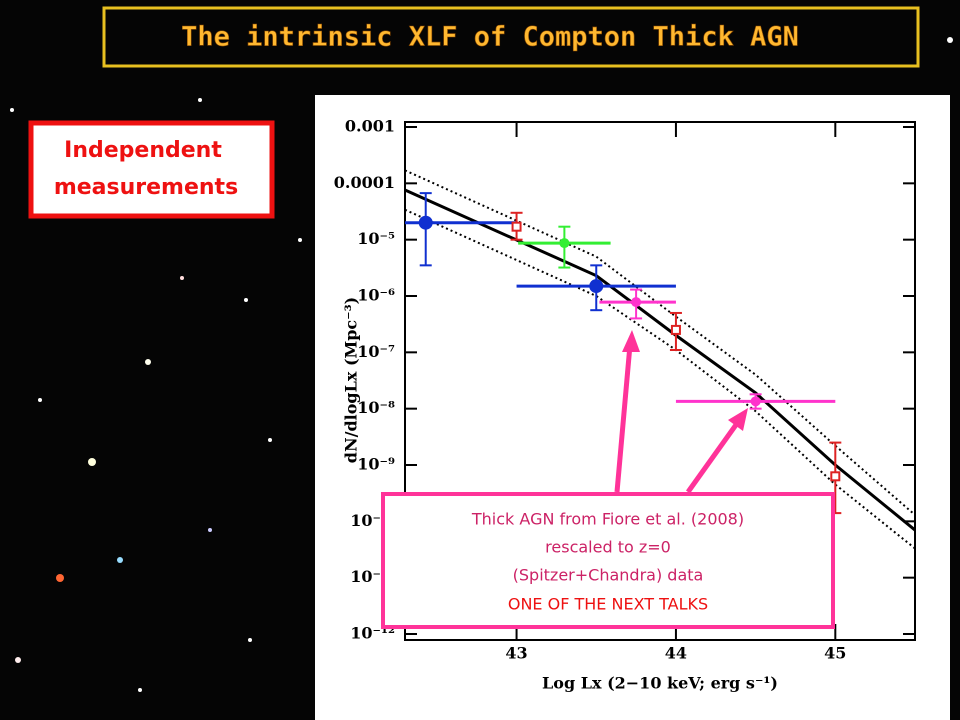 This screenshot has height=720, width=960. I want to click on slide-title: The intrinsic XLF of Compton Thick AGN, so click(490, 37).